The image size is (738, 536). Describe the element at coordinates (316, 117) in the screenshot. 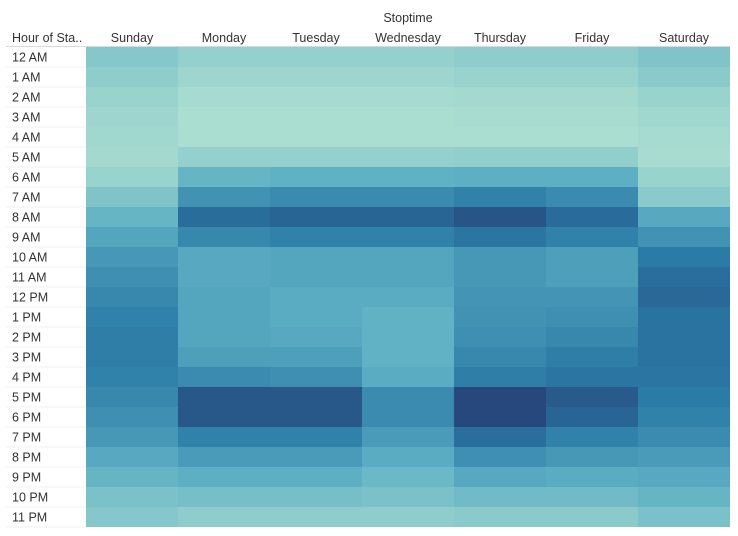

I see `cell-3-am-tuesday` at that location.